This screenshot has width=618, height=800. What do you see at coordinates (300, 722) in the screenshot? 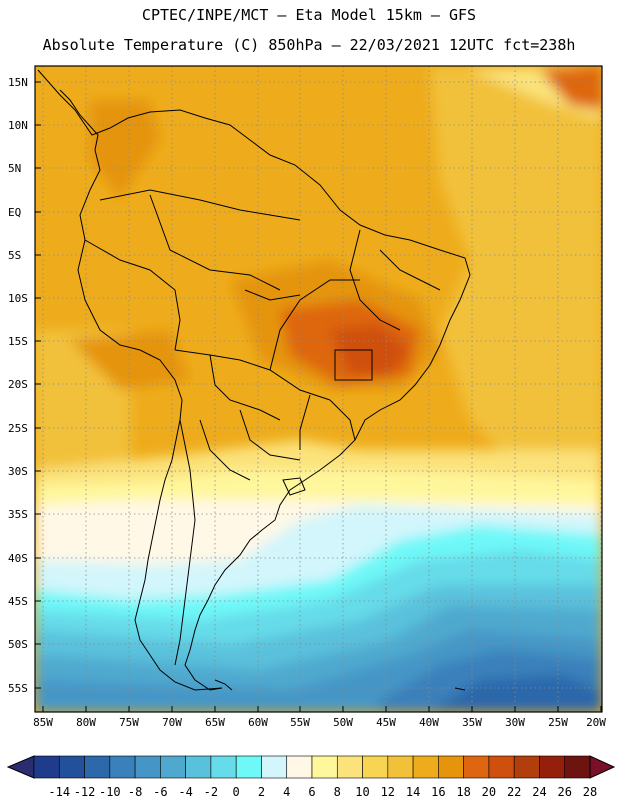
I see `lon-label: 55W` at bounding box center [300, 722].